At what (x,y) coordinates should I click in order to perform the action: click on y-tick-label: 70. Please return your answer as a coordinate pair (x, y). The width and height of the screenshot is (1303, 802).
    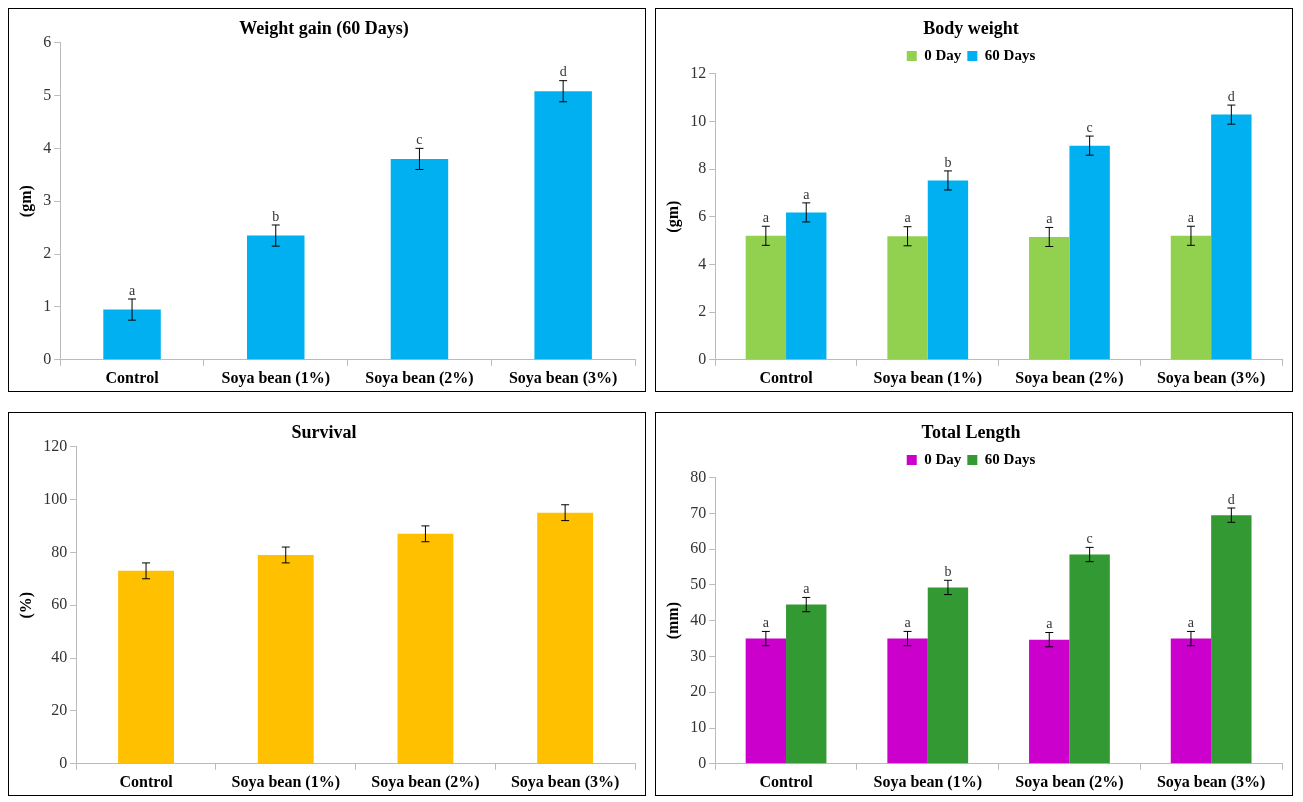
    Looking at the image, I should click on (698, 512).